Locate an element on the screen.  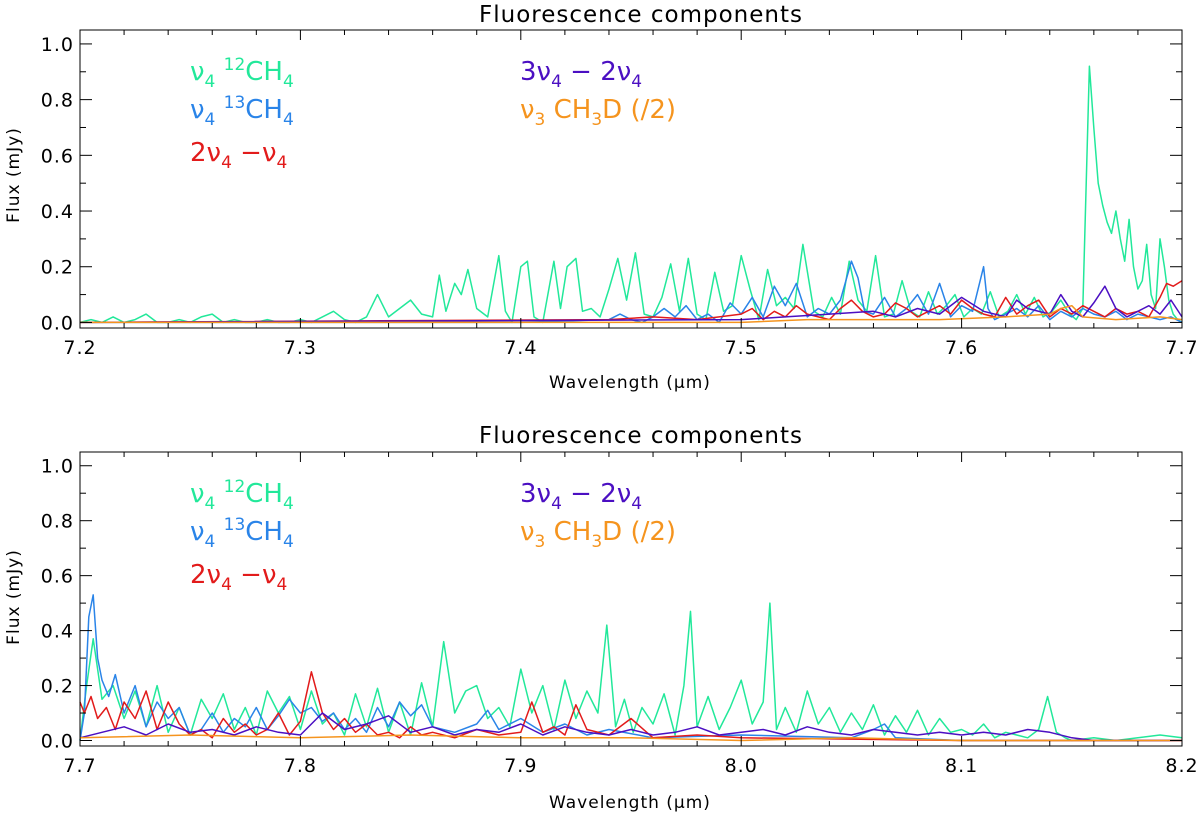
x-tick-label: 8.2 is located at coordinates (1181, 766).